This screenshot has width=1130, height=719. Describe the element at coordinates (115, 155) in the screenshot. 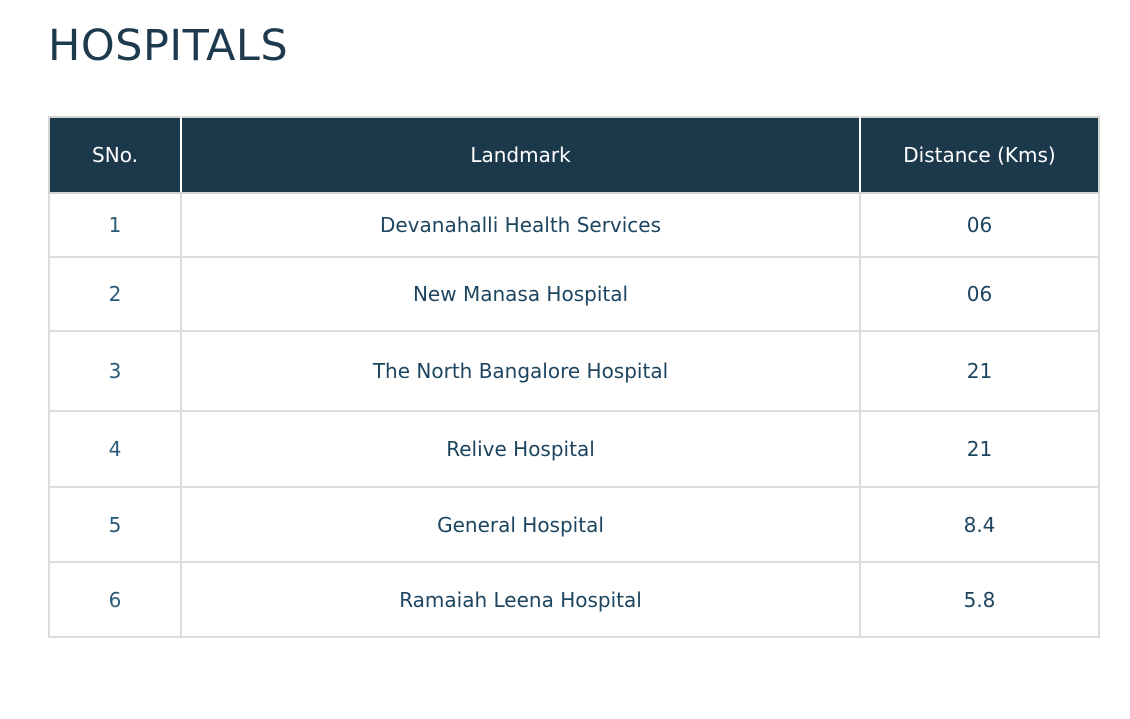

I see `column-header-sno: SNo.` at that location.